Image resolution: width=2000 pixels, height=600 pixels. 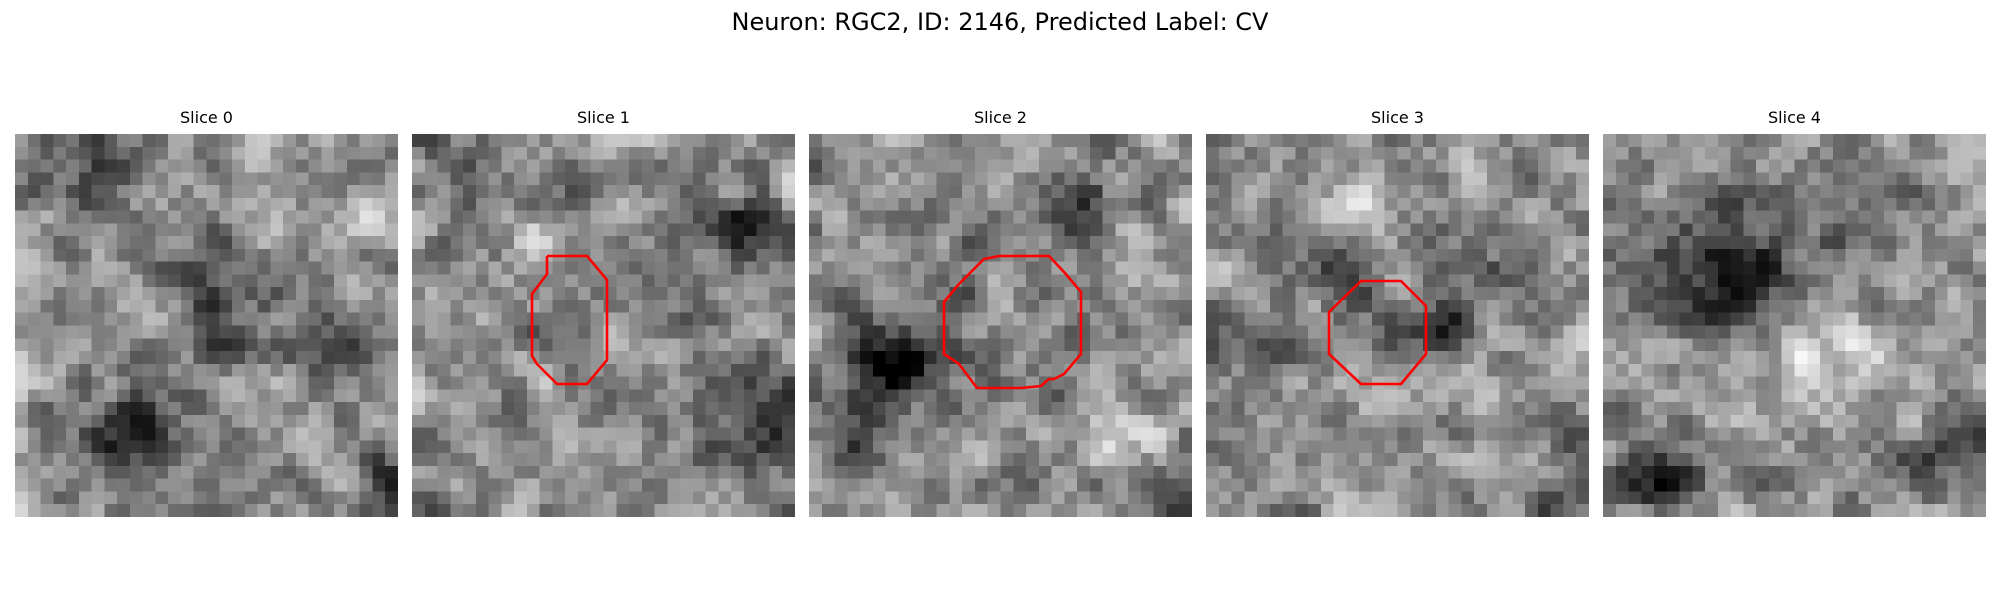 I want to click on slice-panel-4: Slice 4, so click(x=1794, y=312).